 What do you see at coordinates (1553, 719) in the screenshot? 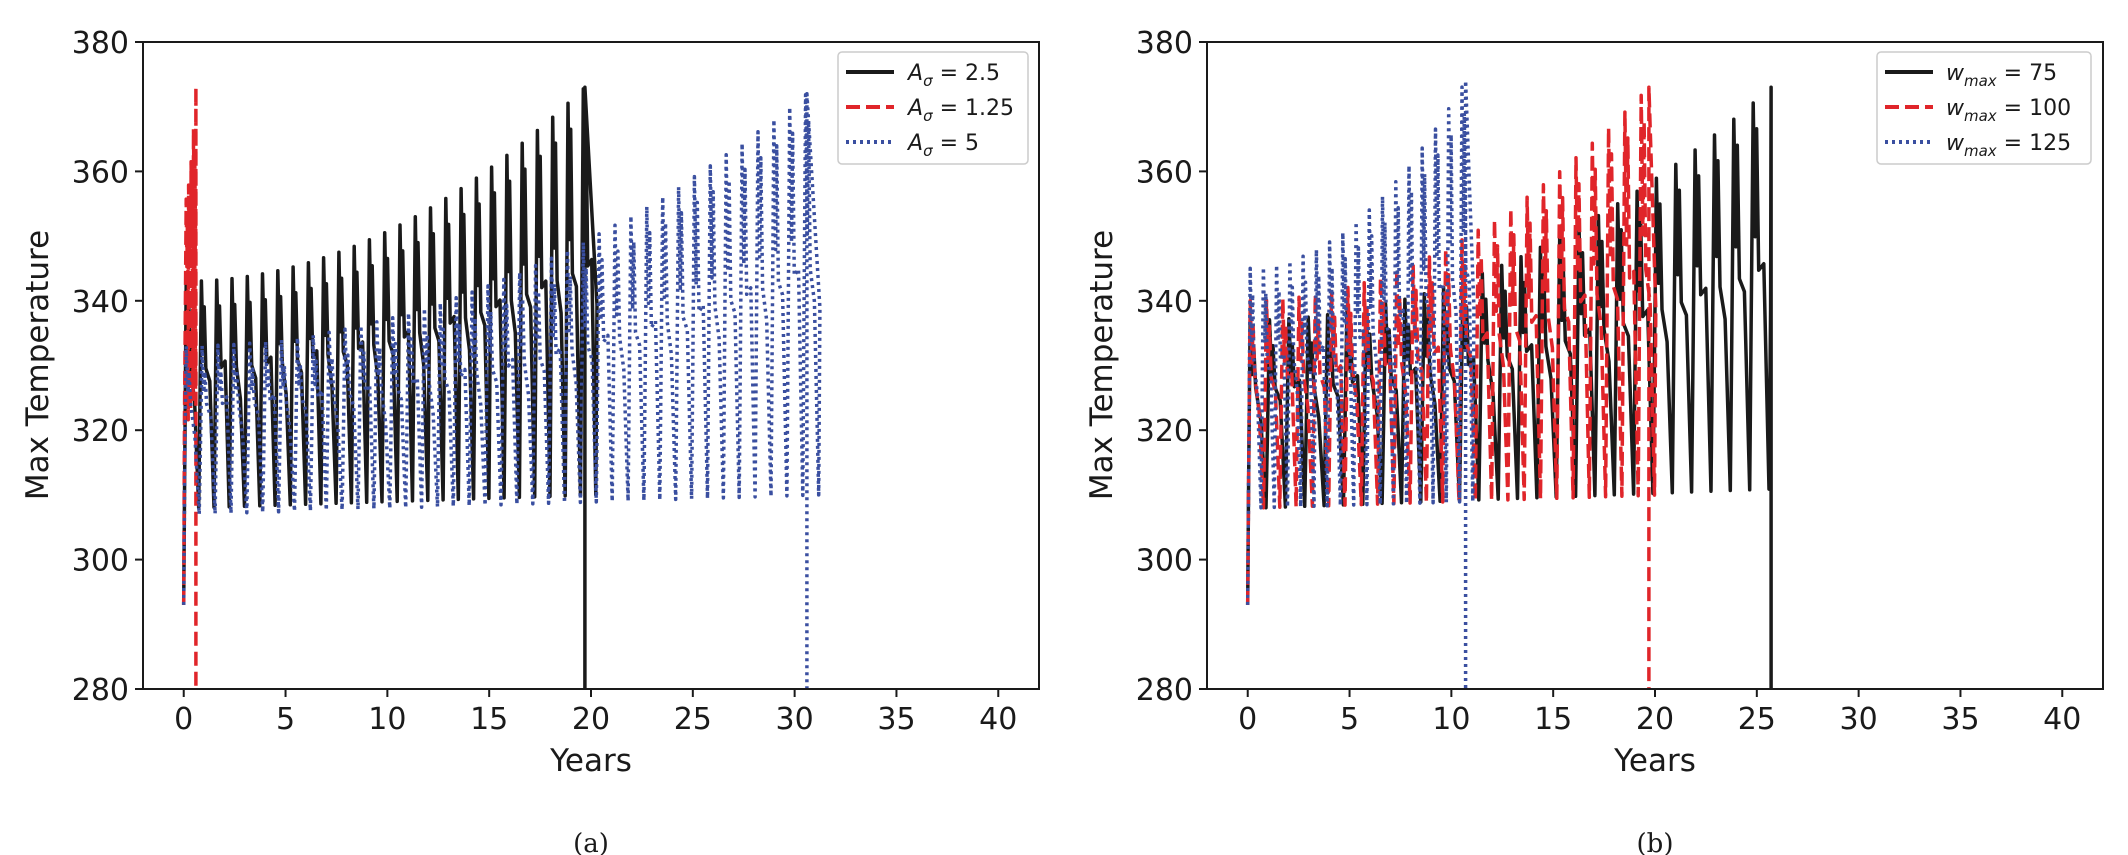
I see `x-tick-label-b-3: 15` at bounding box center [1553, 719].